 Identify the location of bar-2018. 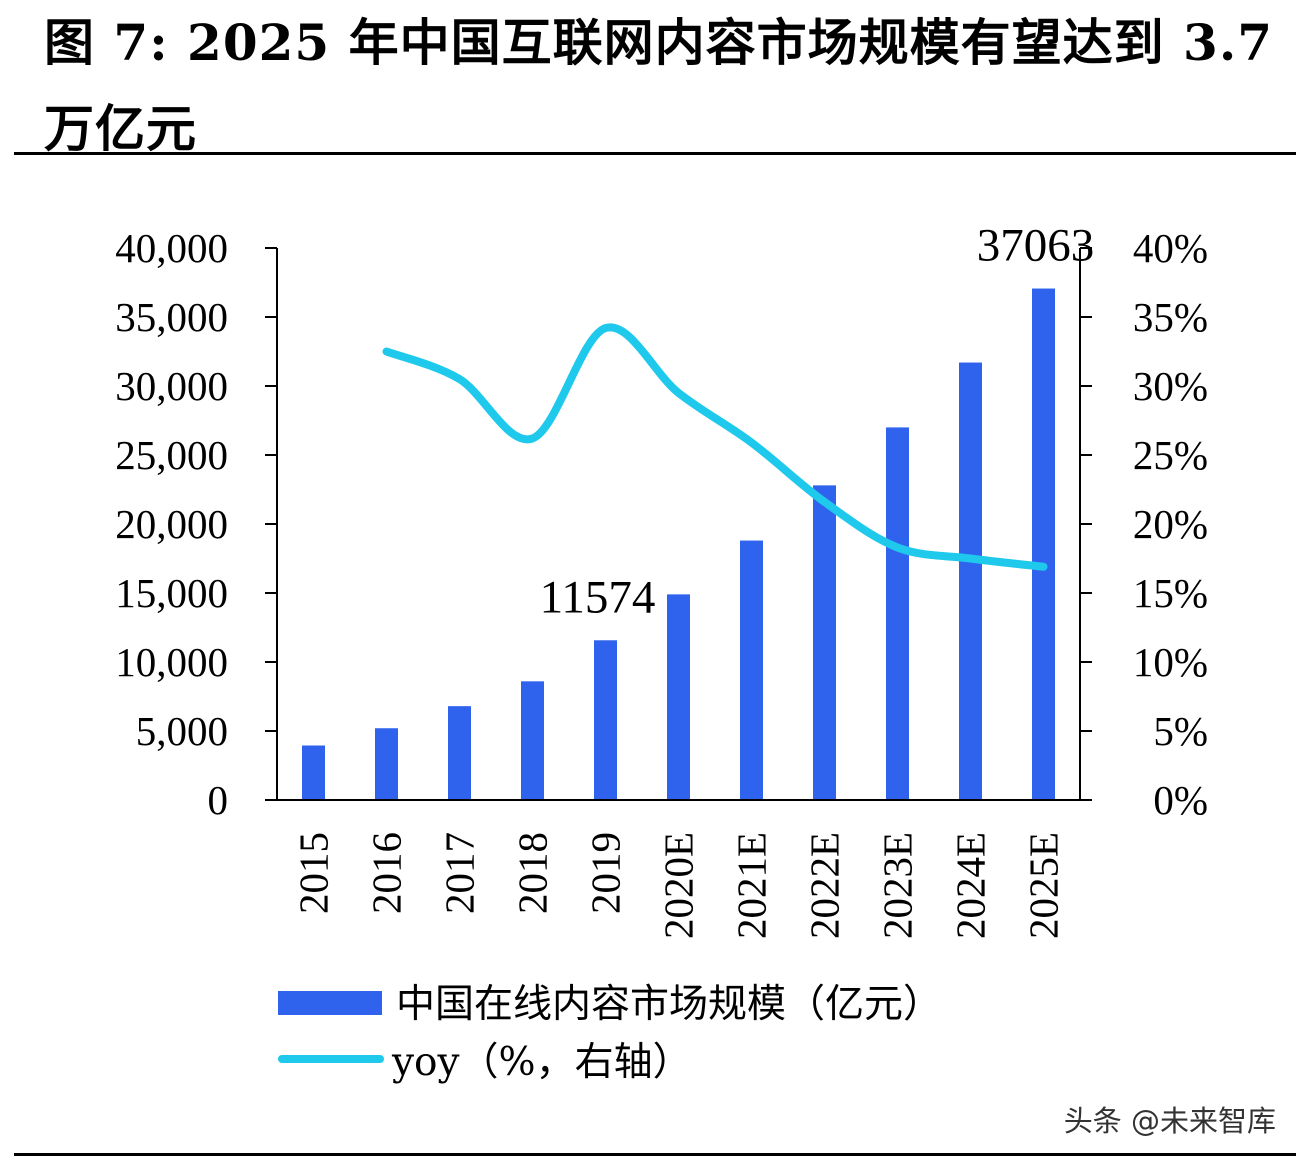
(532, 740).